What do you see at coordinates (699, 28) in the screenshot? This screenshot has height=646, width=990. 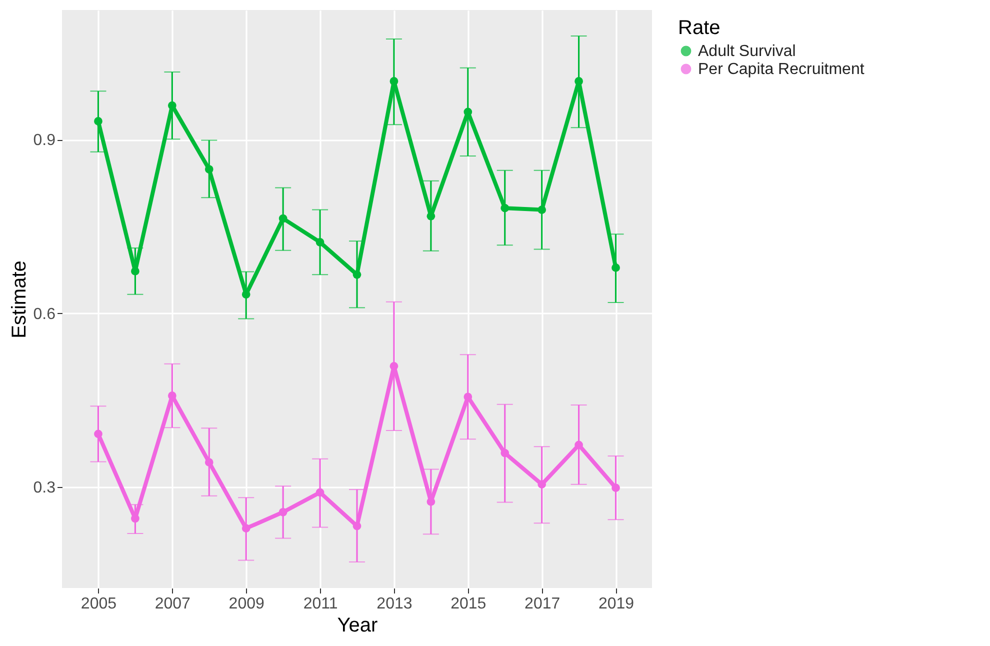 I see `legend-title: Rate` at bounding box center [699, 28].